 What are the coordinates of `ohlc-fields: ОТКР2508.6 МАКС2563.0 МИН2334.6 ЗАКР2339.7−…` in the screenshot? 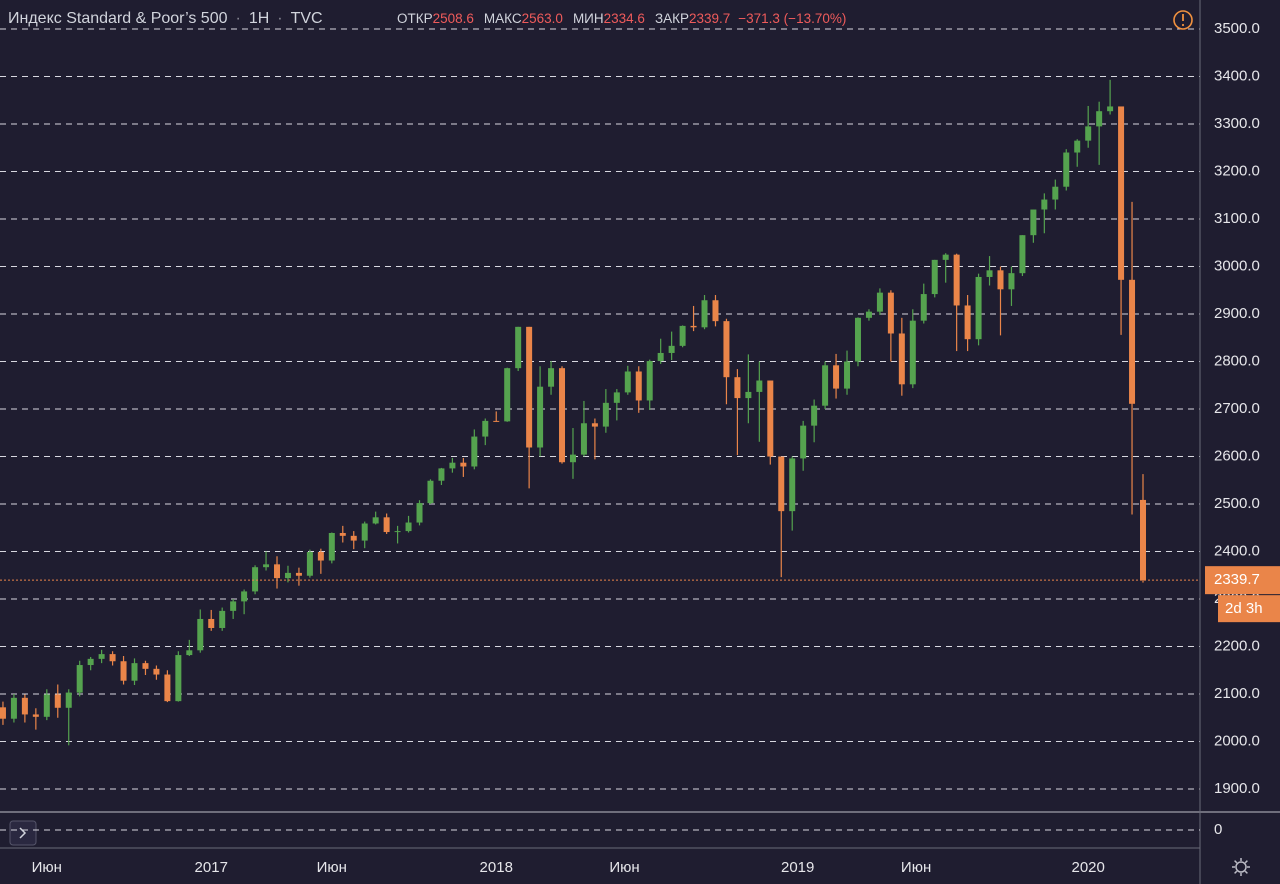 It's located at (621, 18).